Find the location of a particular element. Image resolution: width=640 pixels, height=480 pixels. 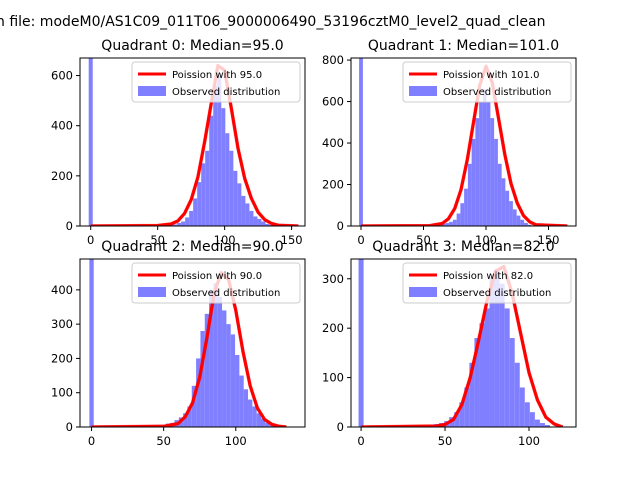

quadrant-0-legend: Poission with 95.0 Observed distribution is located at coordinates (216, 82).